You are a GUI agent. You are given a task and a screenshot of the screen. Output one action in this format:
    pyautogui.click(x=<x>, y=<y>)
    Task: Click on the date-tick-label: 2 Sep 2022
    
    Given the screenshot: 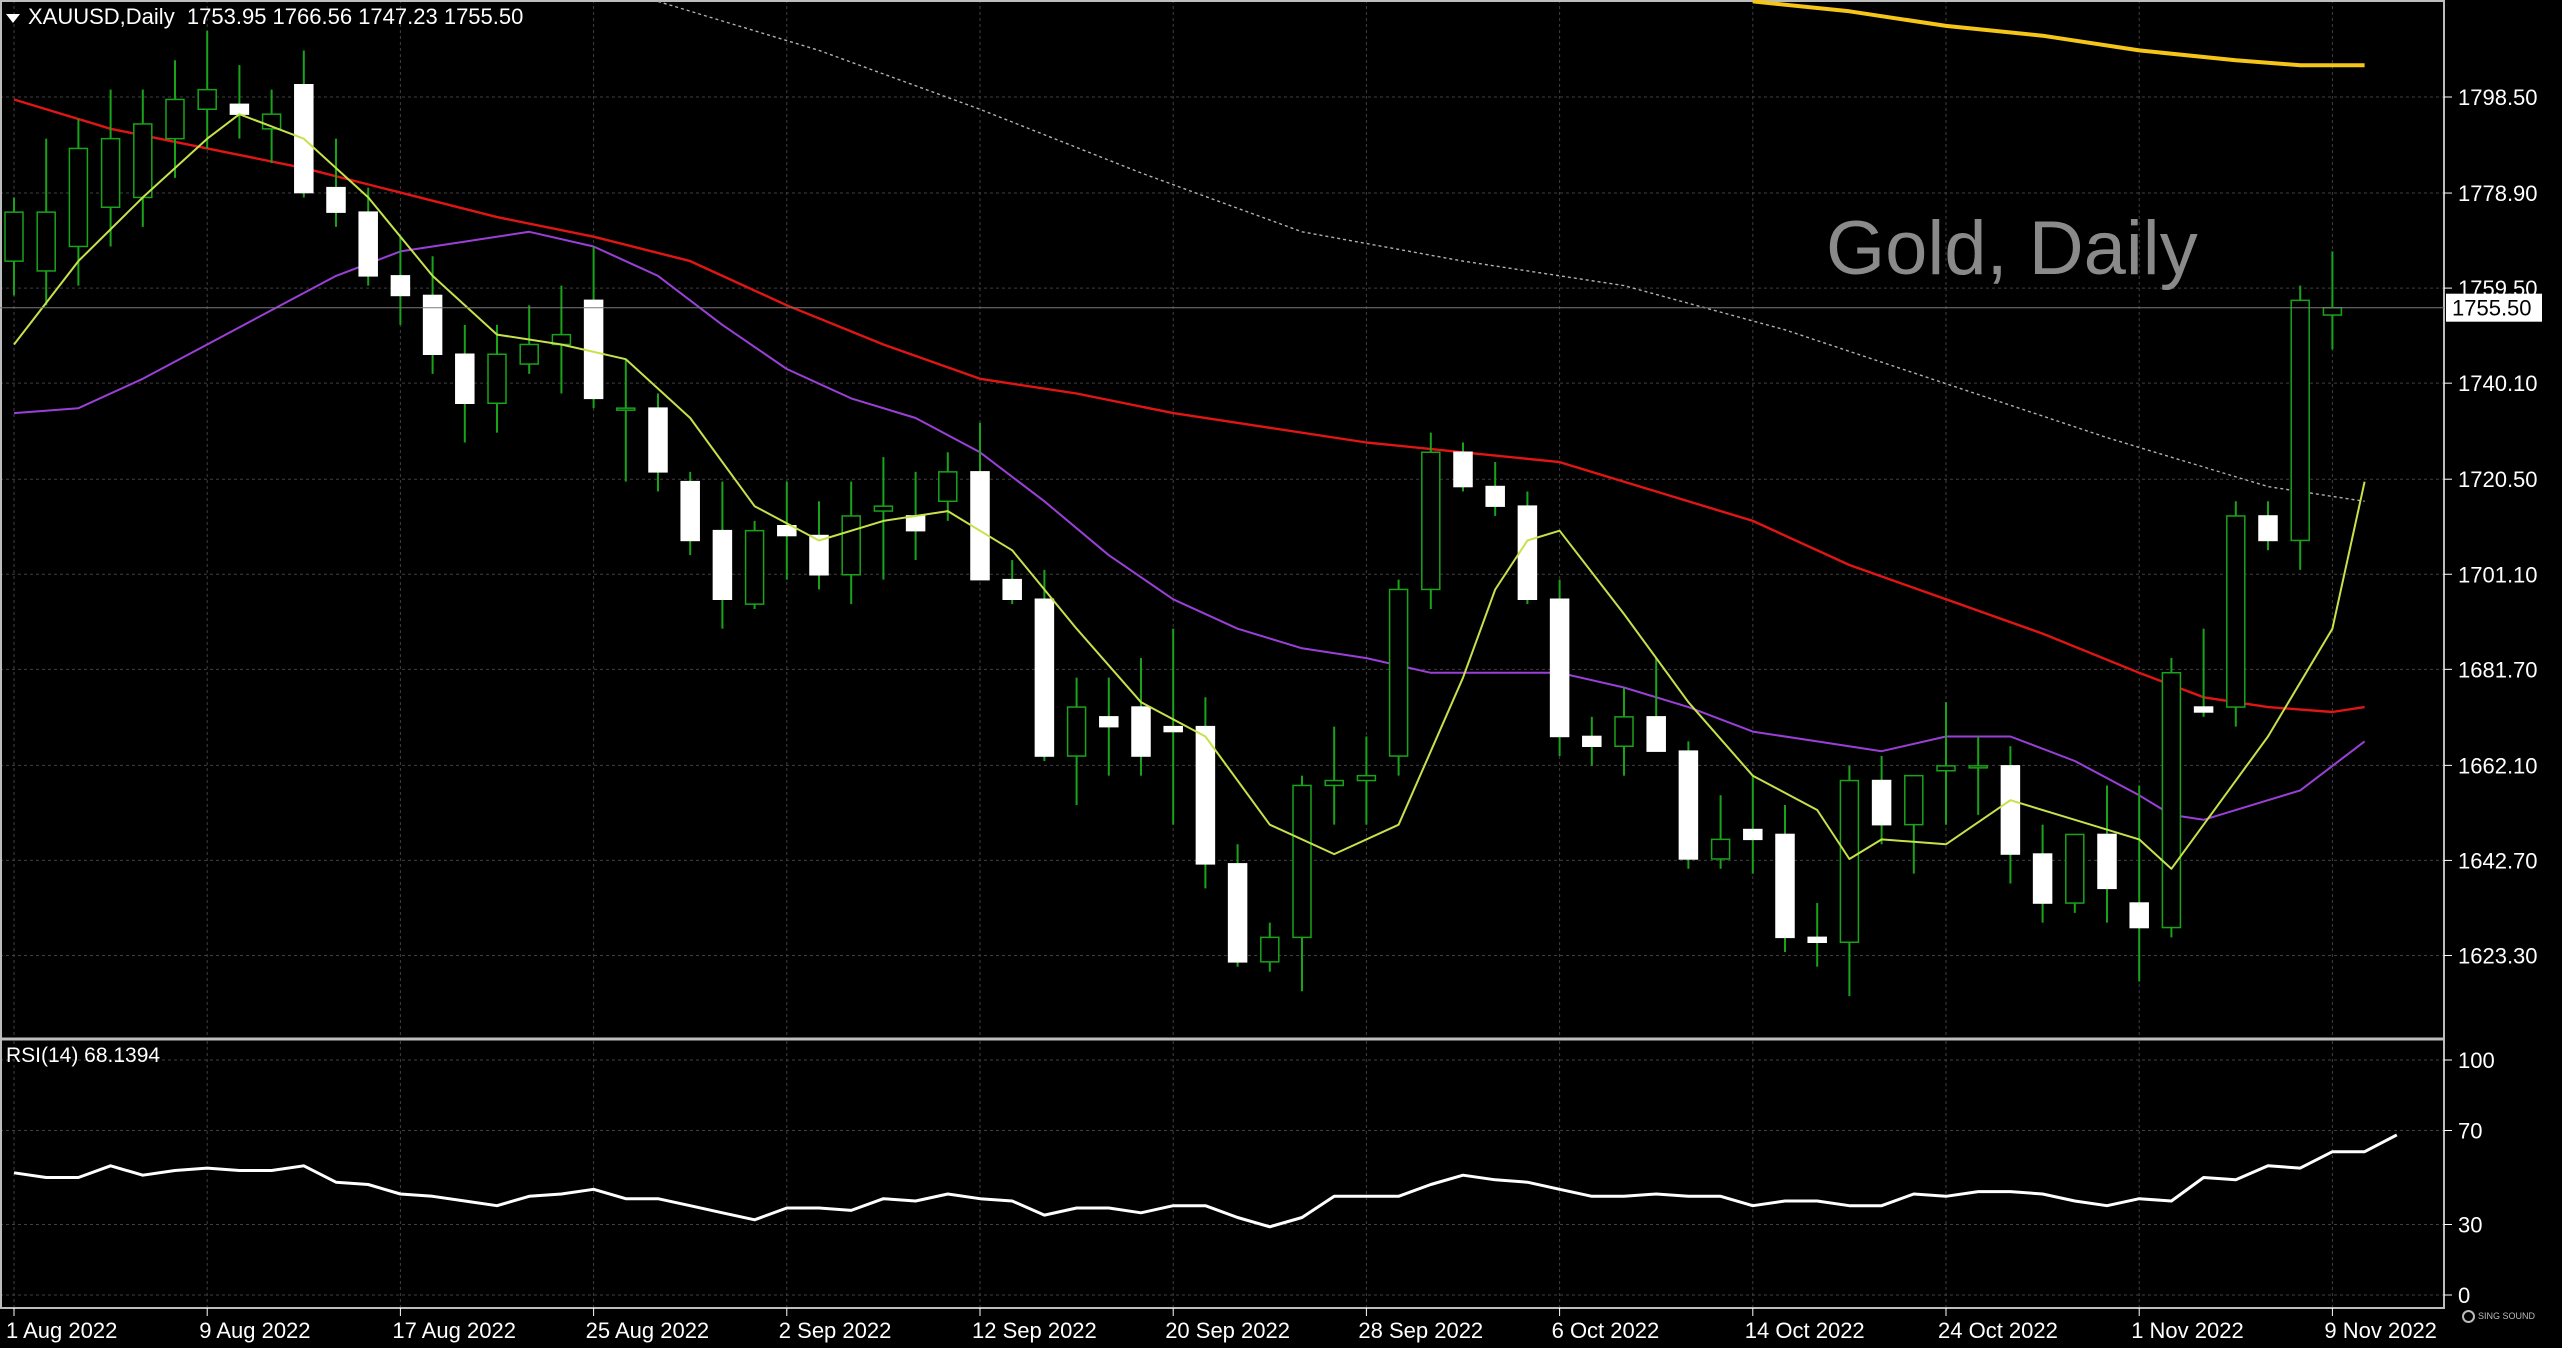 What is the action you would take?
    pyautogui.click(x=835, y=1330)
    